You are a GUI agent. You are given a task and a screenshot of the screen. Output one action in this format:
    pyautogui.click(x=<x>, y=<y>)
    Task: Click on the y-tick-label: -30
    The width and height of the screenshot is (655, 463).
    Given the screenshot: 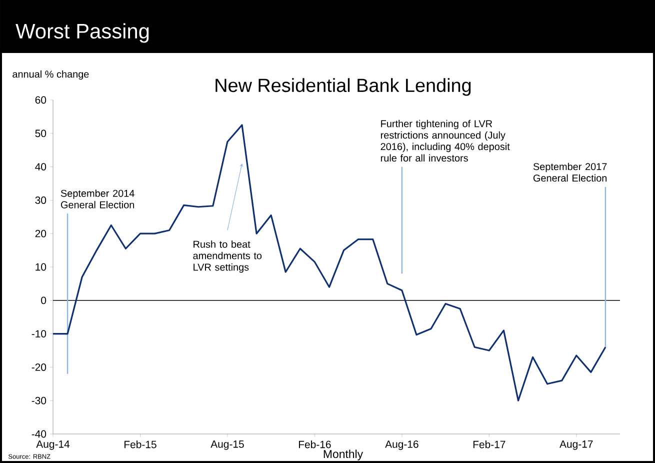 What is the action you would take?
    pyautogui.click(x=39, y=400)
    